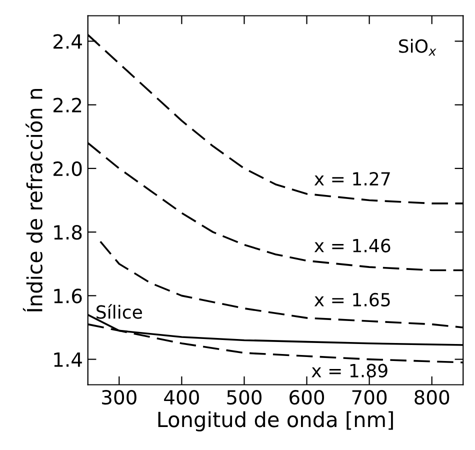  Describe the element at coordinates (417, 47) in the screenshot. I see `annotation: SiO$_{x}$` at that location.